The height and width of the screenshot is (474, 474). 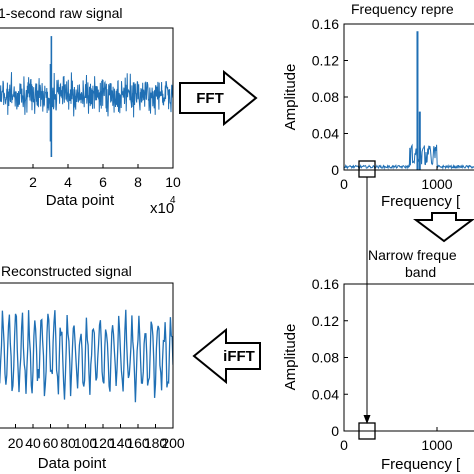 I want to click on raw-signal-x-ticks: 2 4 6 8 10, so click(x=105, y=177).